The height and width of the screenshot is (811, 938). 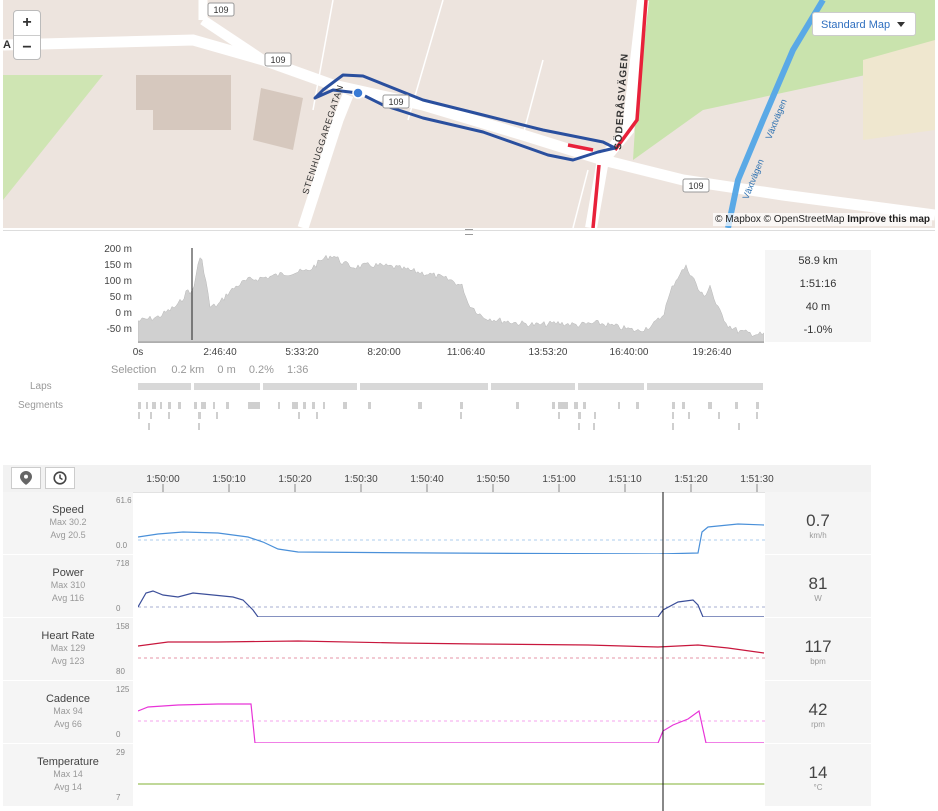 I want to click on panel-splitter, so click(x=469, y=232).